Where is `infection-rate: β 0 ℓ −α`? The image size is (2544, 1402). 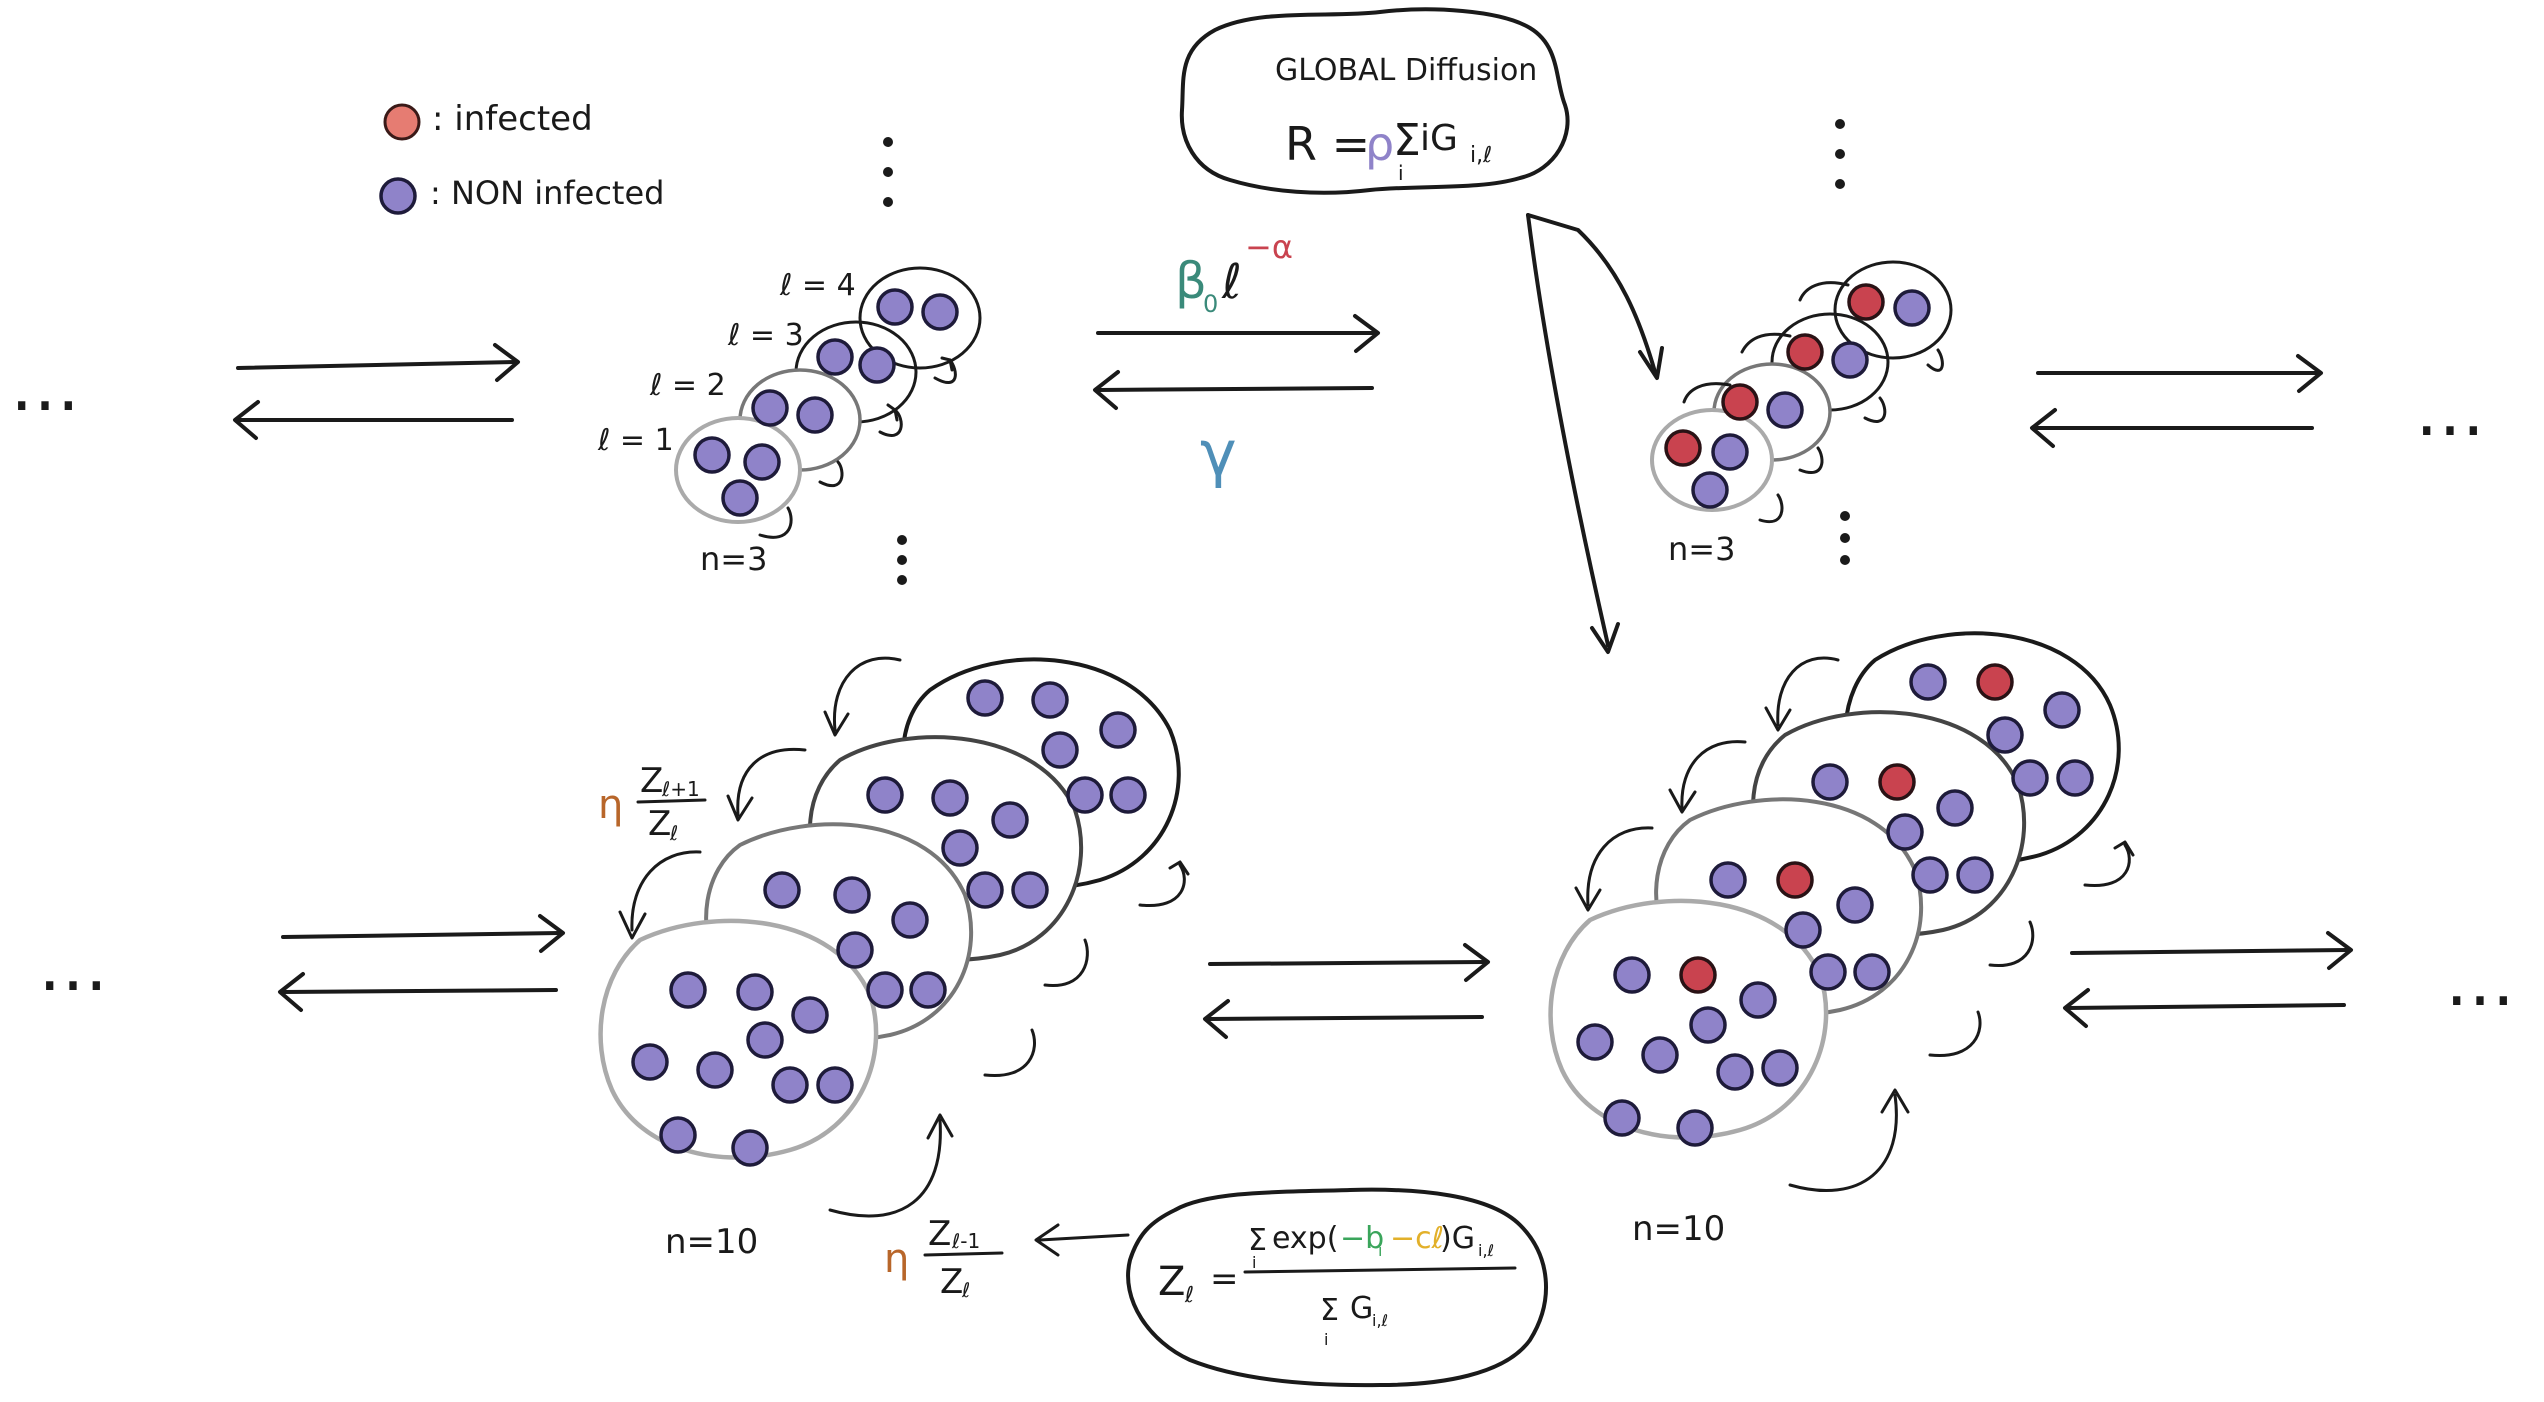
infection-rate: β 0 ℓ −α is located at coordinates (1234, 273).